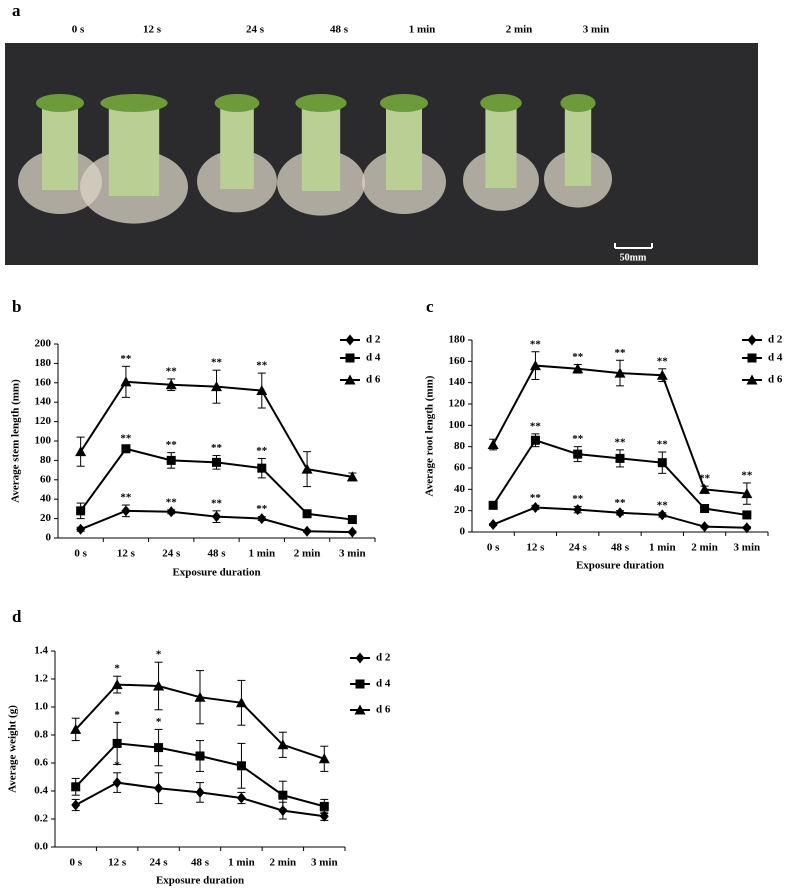 Image resolution: width=787 pixels, height=890 pixels. Describe the element at coordinates (17, 616) in the screenshot. I see `panel-letter: d` at that location.